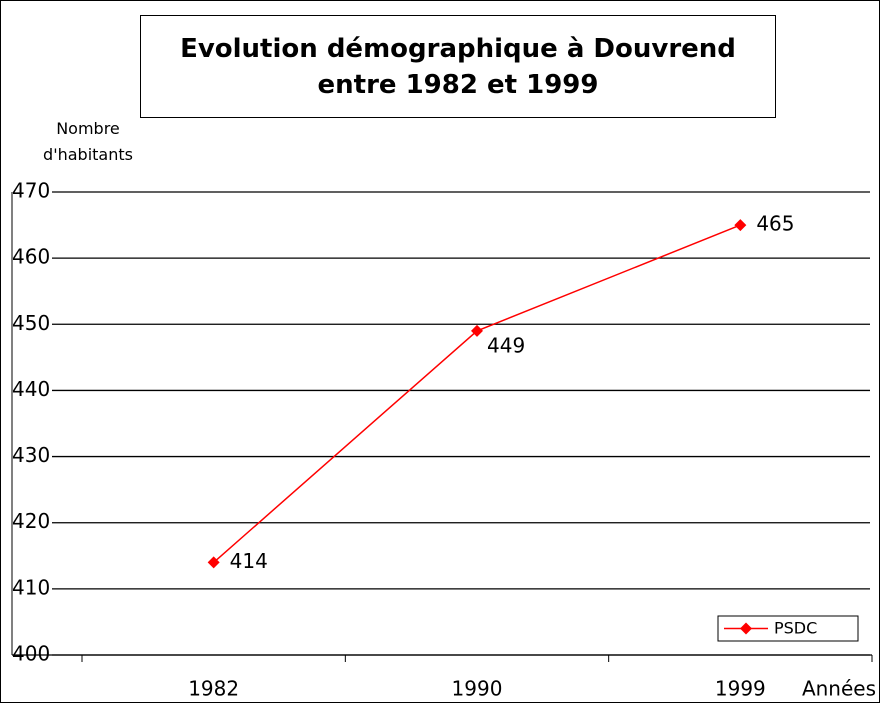 The width and height of the screenshot is (880, 703). What do you see at coordinates (31, 521) in the screenshot?
I see `y-tick-label: 420` at bounding box center [31, 521].